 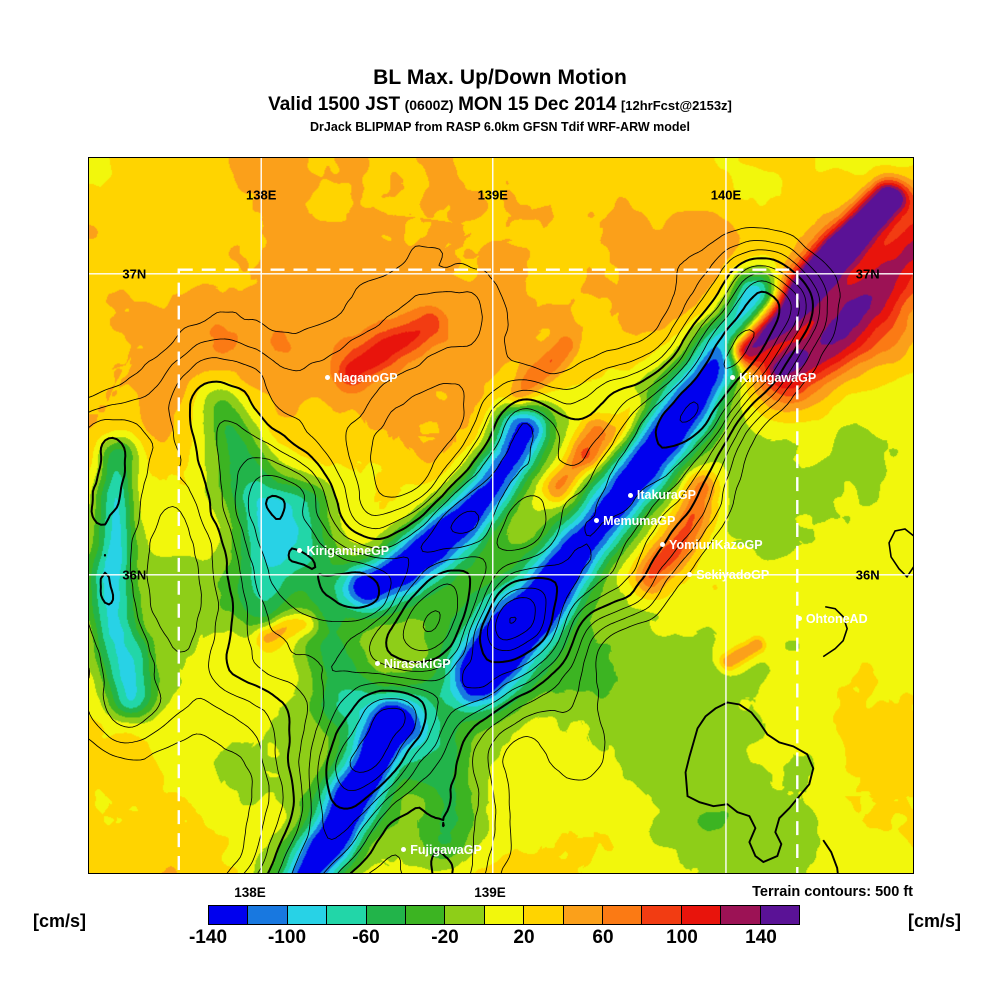 I want to click on graticule-label-36N-latR1: 36N, so click(x=867, y=575).